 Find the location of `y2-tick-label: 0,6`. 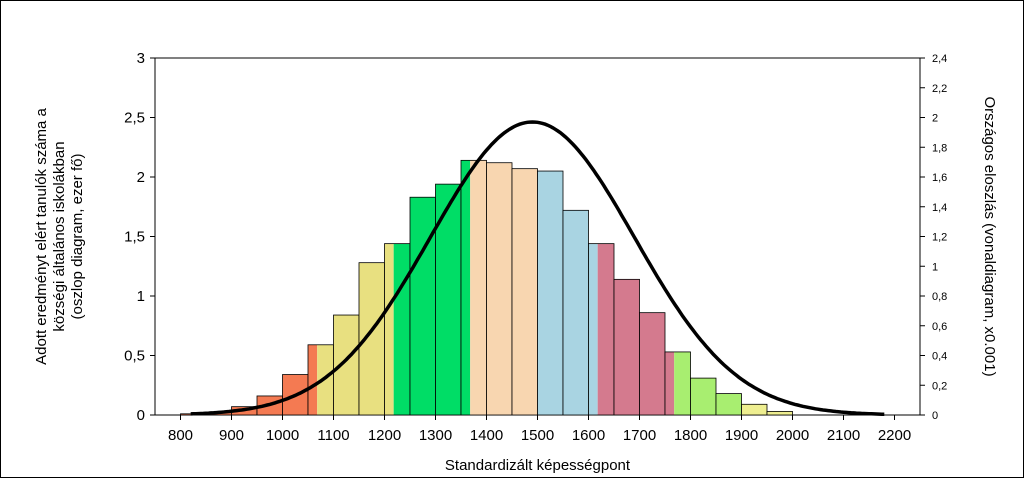

y2-tick-label: 0,6 is located at coordinates (939, 327).